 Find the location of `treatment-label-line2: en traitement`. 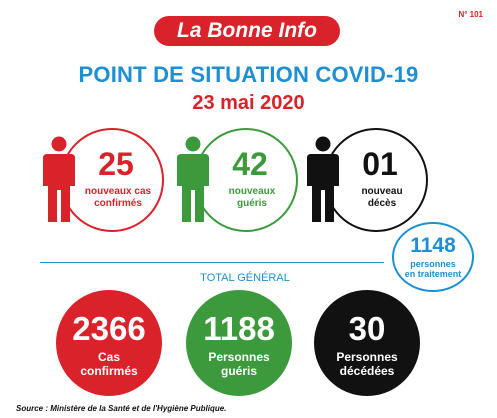

treatment-label-line2: en traitement is located at coordinates (433, 274).